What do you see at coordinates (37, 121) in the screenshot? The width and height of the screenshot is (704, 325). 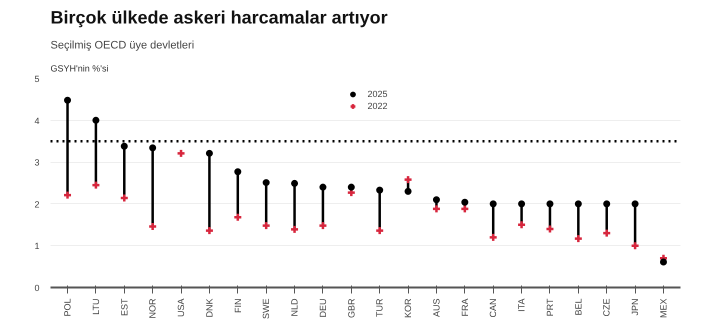 I see `y-tick-label: 4` at bounding box center [37, 121].